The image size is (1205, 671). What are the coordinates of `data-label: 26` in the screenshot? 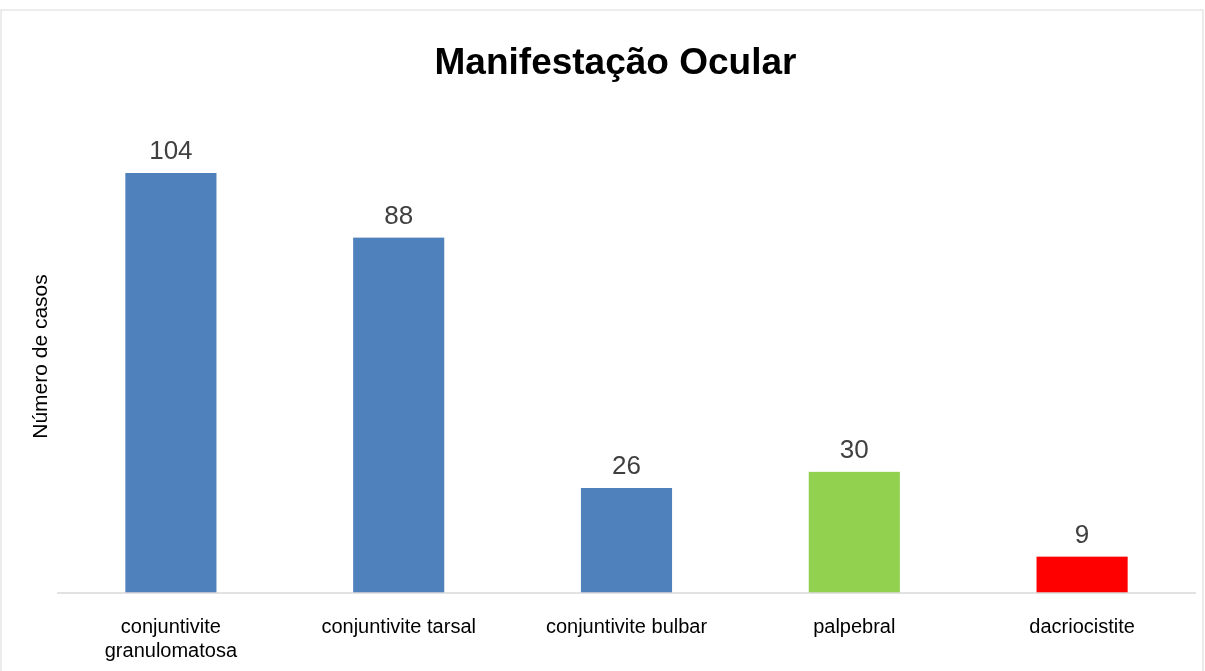 It's located at (626, 465).